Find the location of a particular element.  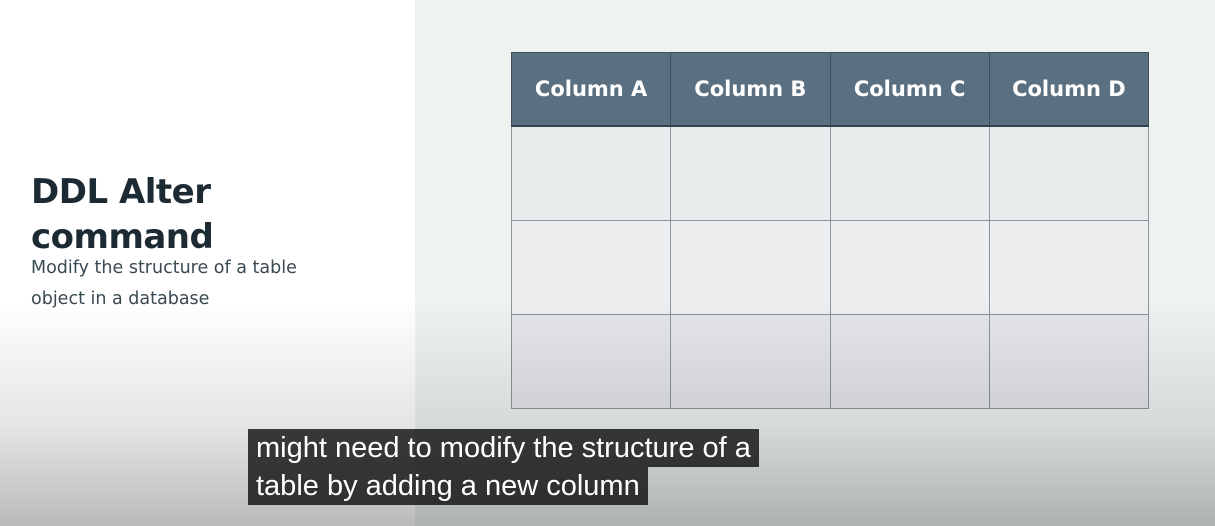

table-header-row: Column A Column B Column C Column D is located at coordinates (830, 89).